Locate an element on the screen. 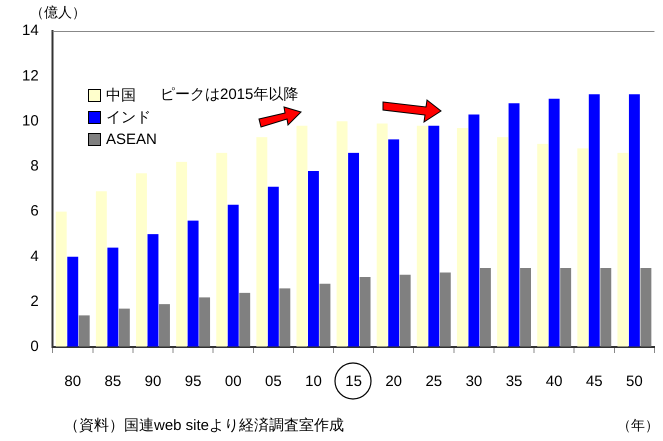 The width and height of the screenshot is (663, 441). x-tick-label: 35 is located at coordinates (514, 381).